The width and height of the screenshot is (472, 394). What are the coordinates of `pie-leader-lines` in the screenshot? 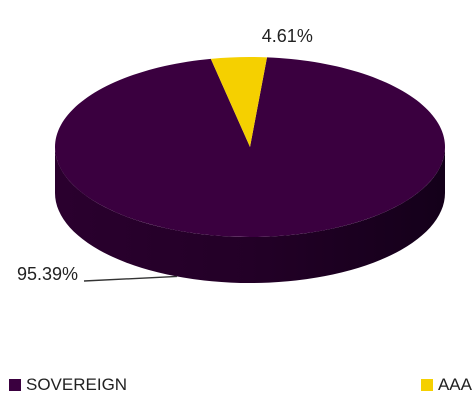 It's located at (130, 278).